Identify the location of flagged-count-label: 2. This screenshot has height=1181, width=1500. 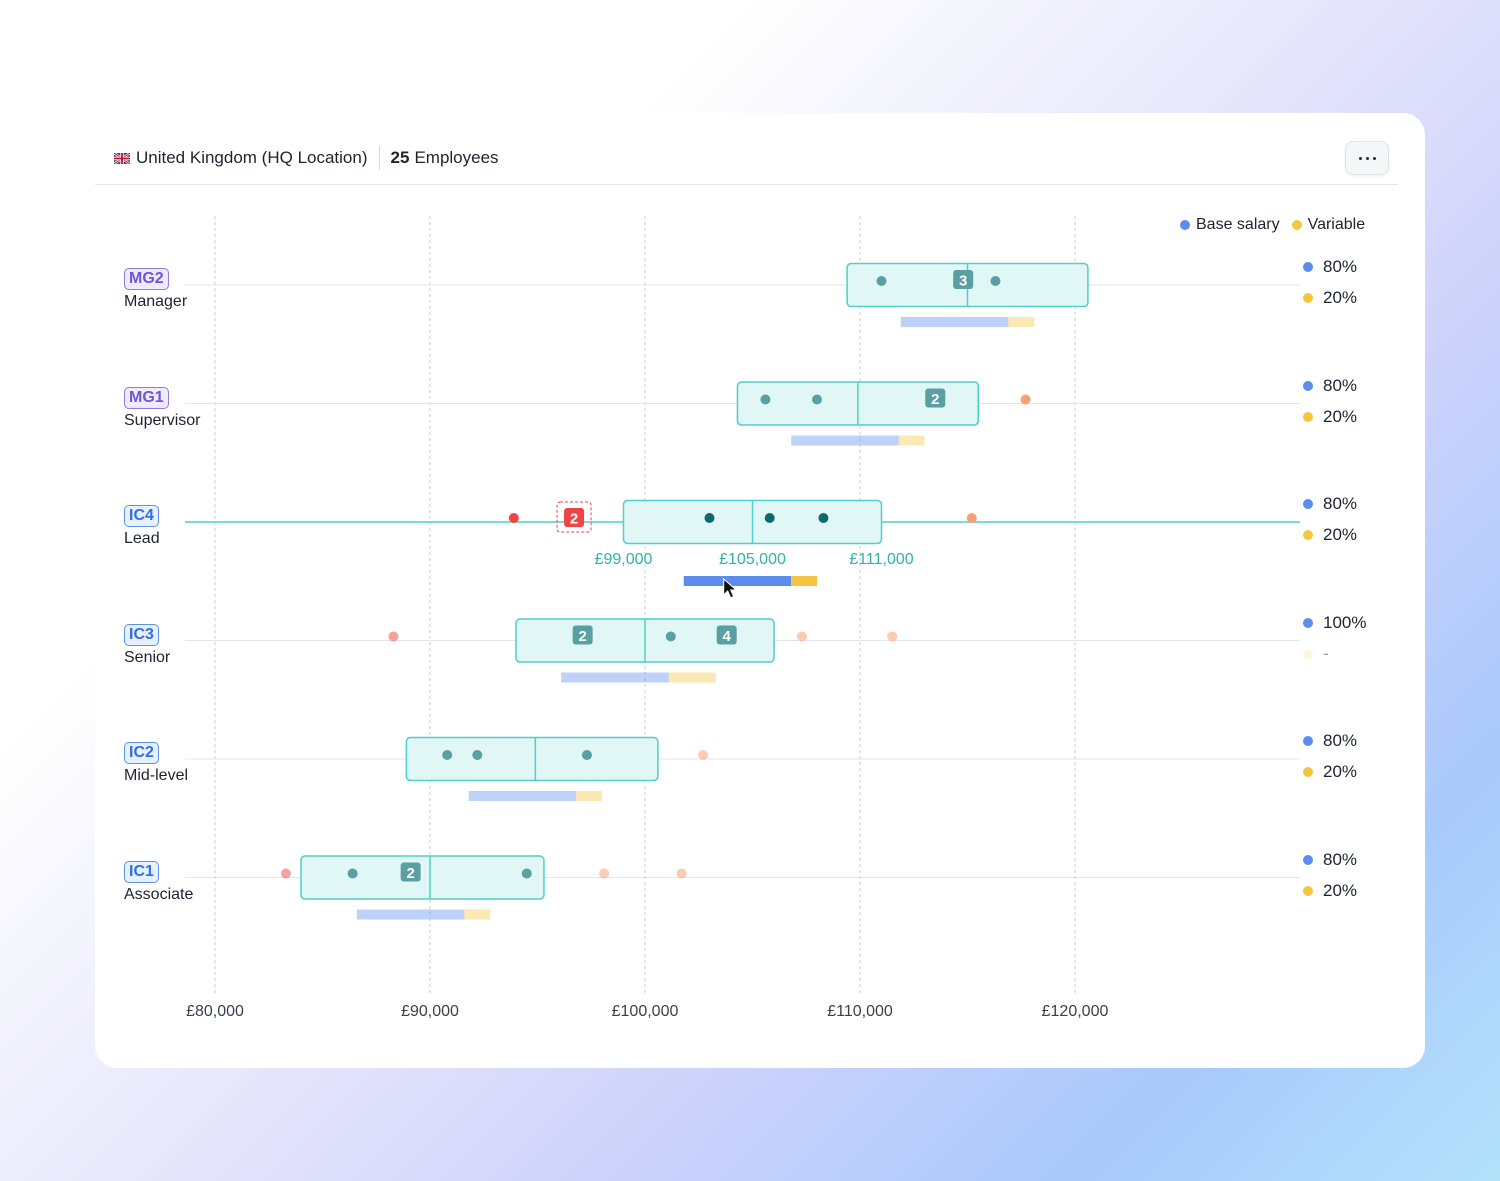
(574, 519).